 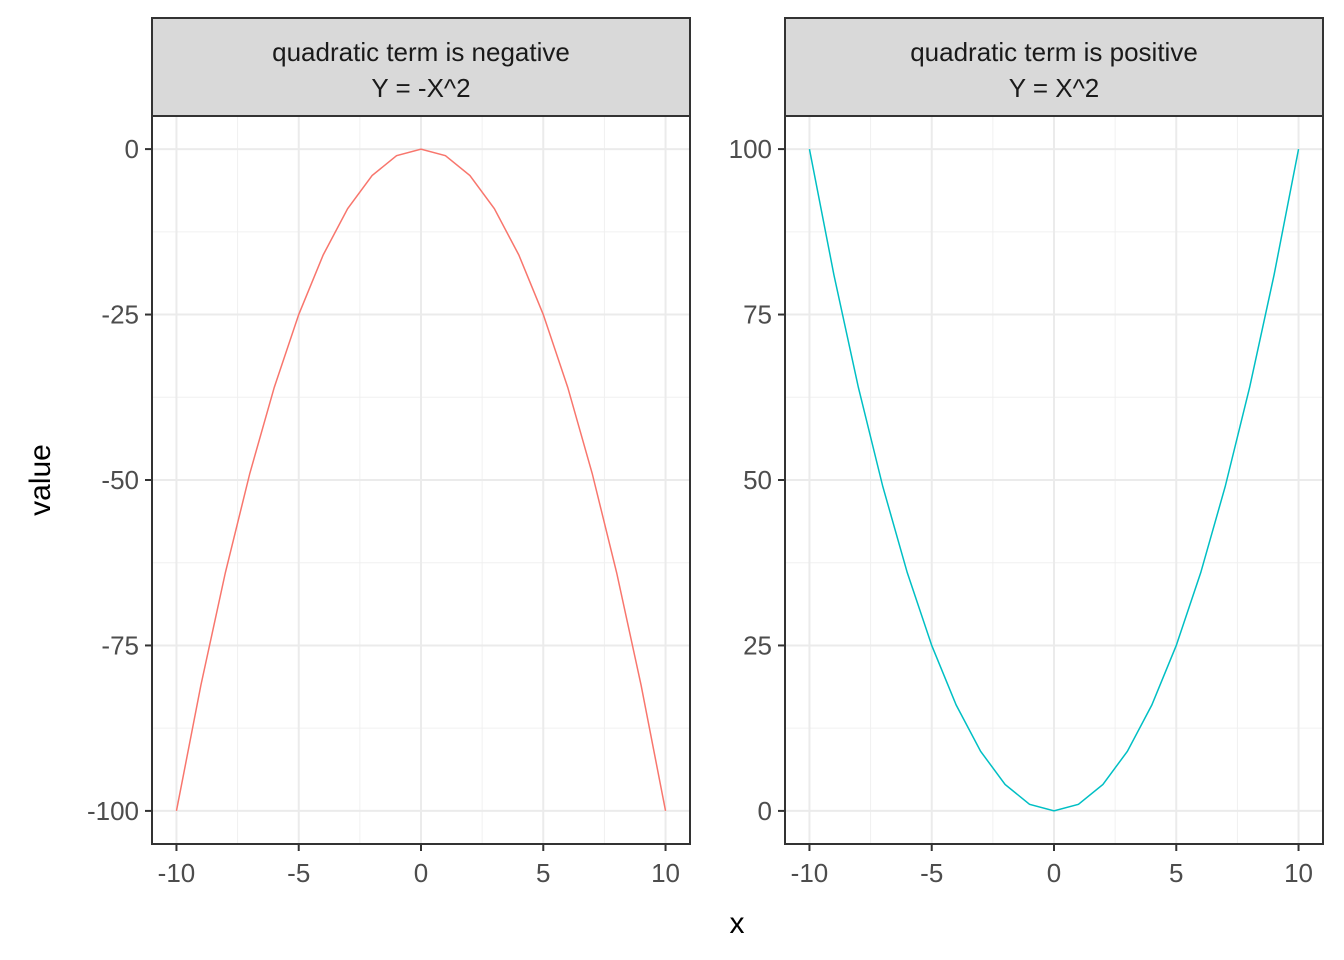 I want to click on strip-negative-line2: Y = -X^2, so click(x=420, y=88).